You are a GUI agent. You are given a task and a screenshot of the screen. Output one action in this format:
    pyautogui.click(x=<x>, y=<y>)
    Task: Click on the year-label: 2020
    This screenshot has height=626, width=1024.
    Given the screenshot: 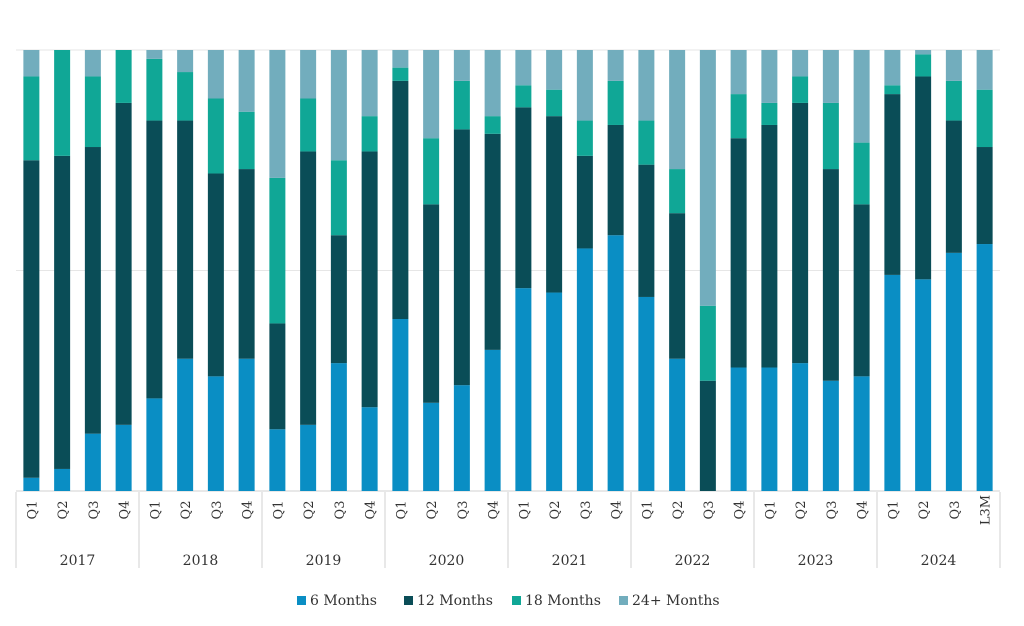 What is the action you would take?
    pyautogui.click(x=447, y=561)
    